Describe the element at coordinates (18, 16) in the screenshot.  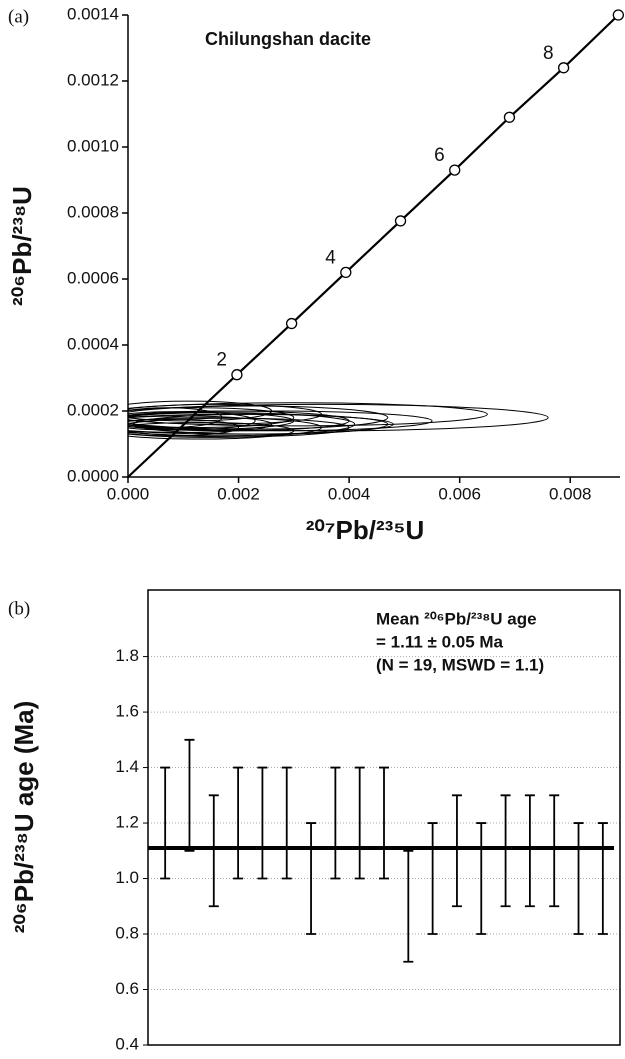
I see `panel-label: (a)` at that location.